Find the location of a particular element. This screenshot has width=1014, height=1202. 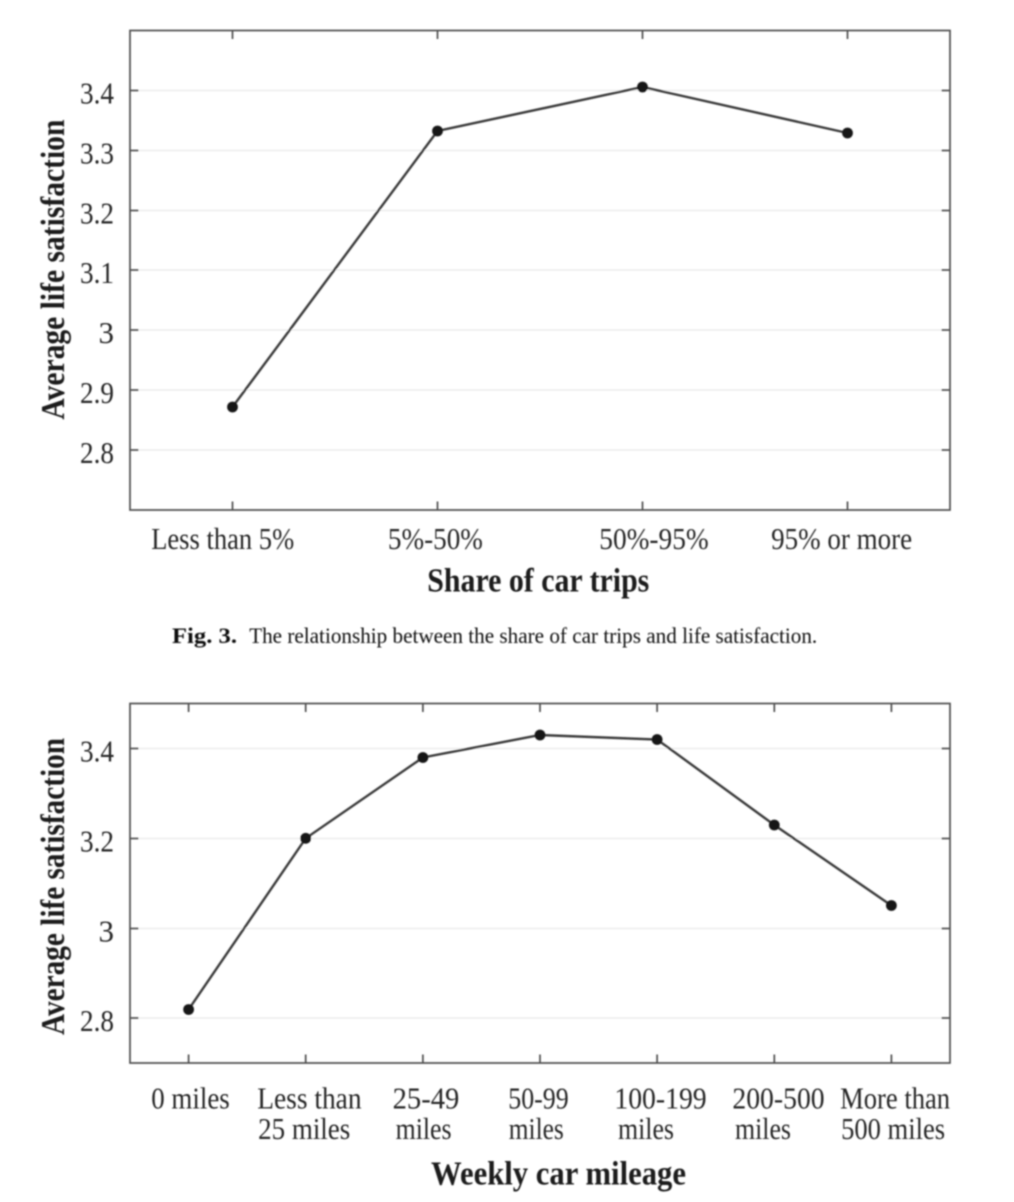

svg-text: 500 miles is located at coordinates (893, 1128).